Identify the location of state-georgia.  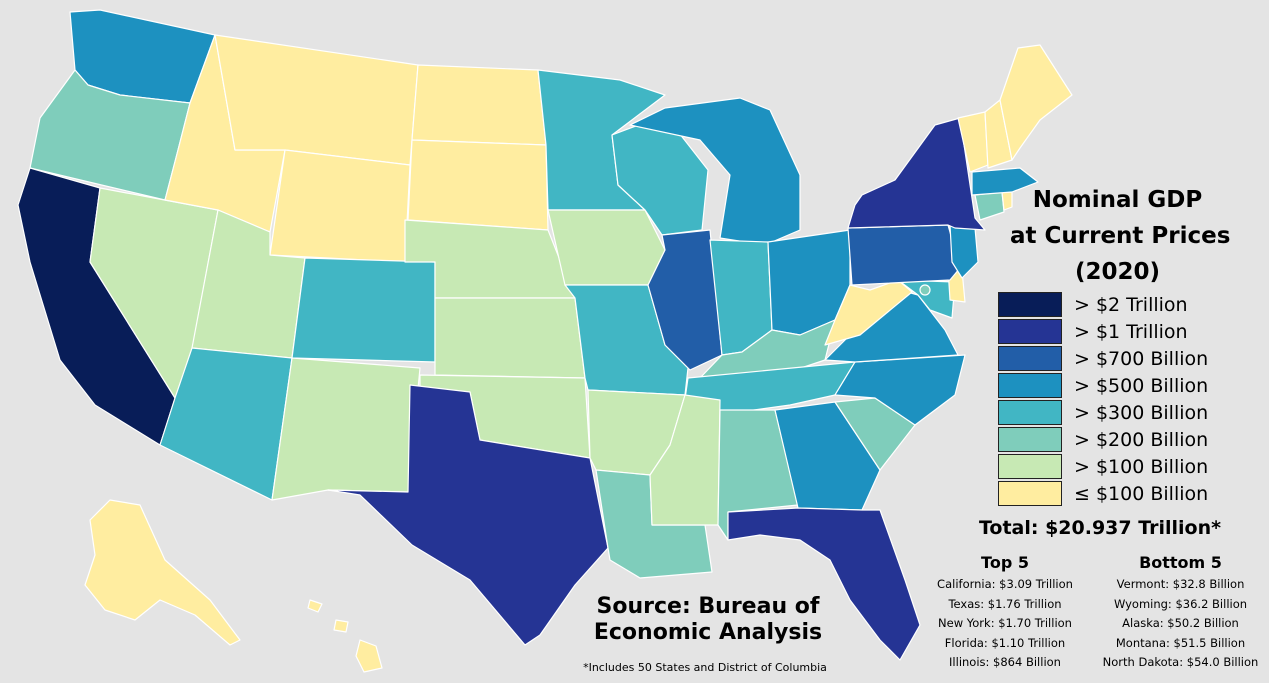
(827, 456).